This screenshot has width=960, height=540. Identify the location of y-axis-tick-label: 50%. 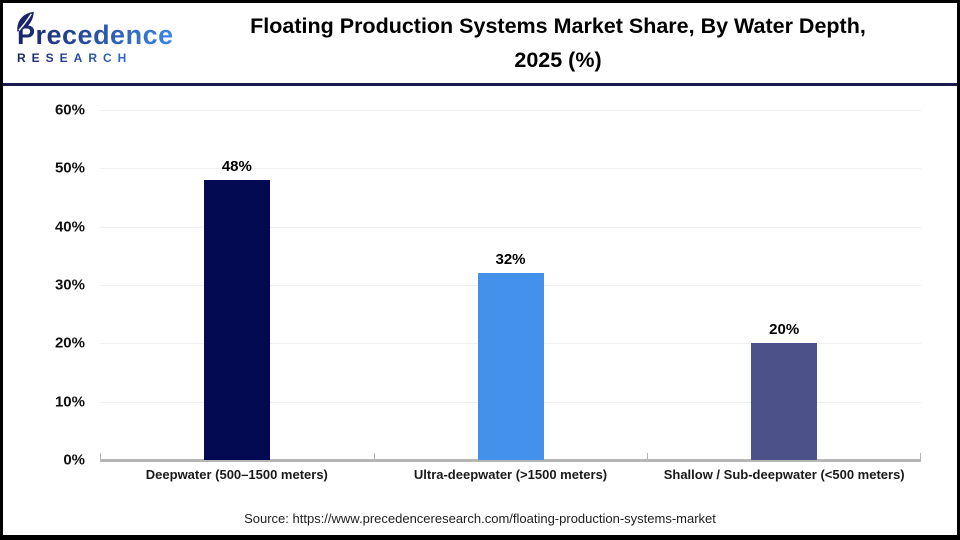
(69, 168).